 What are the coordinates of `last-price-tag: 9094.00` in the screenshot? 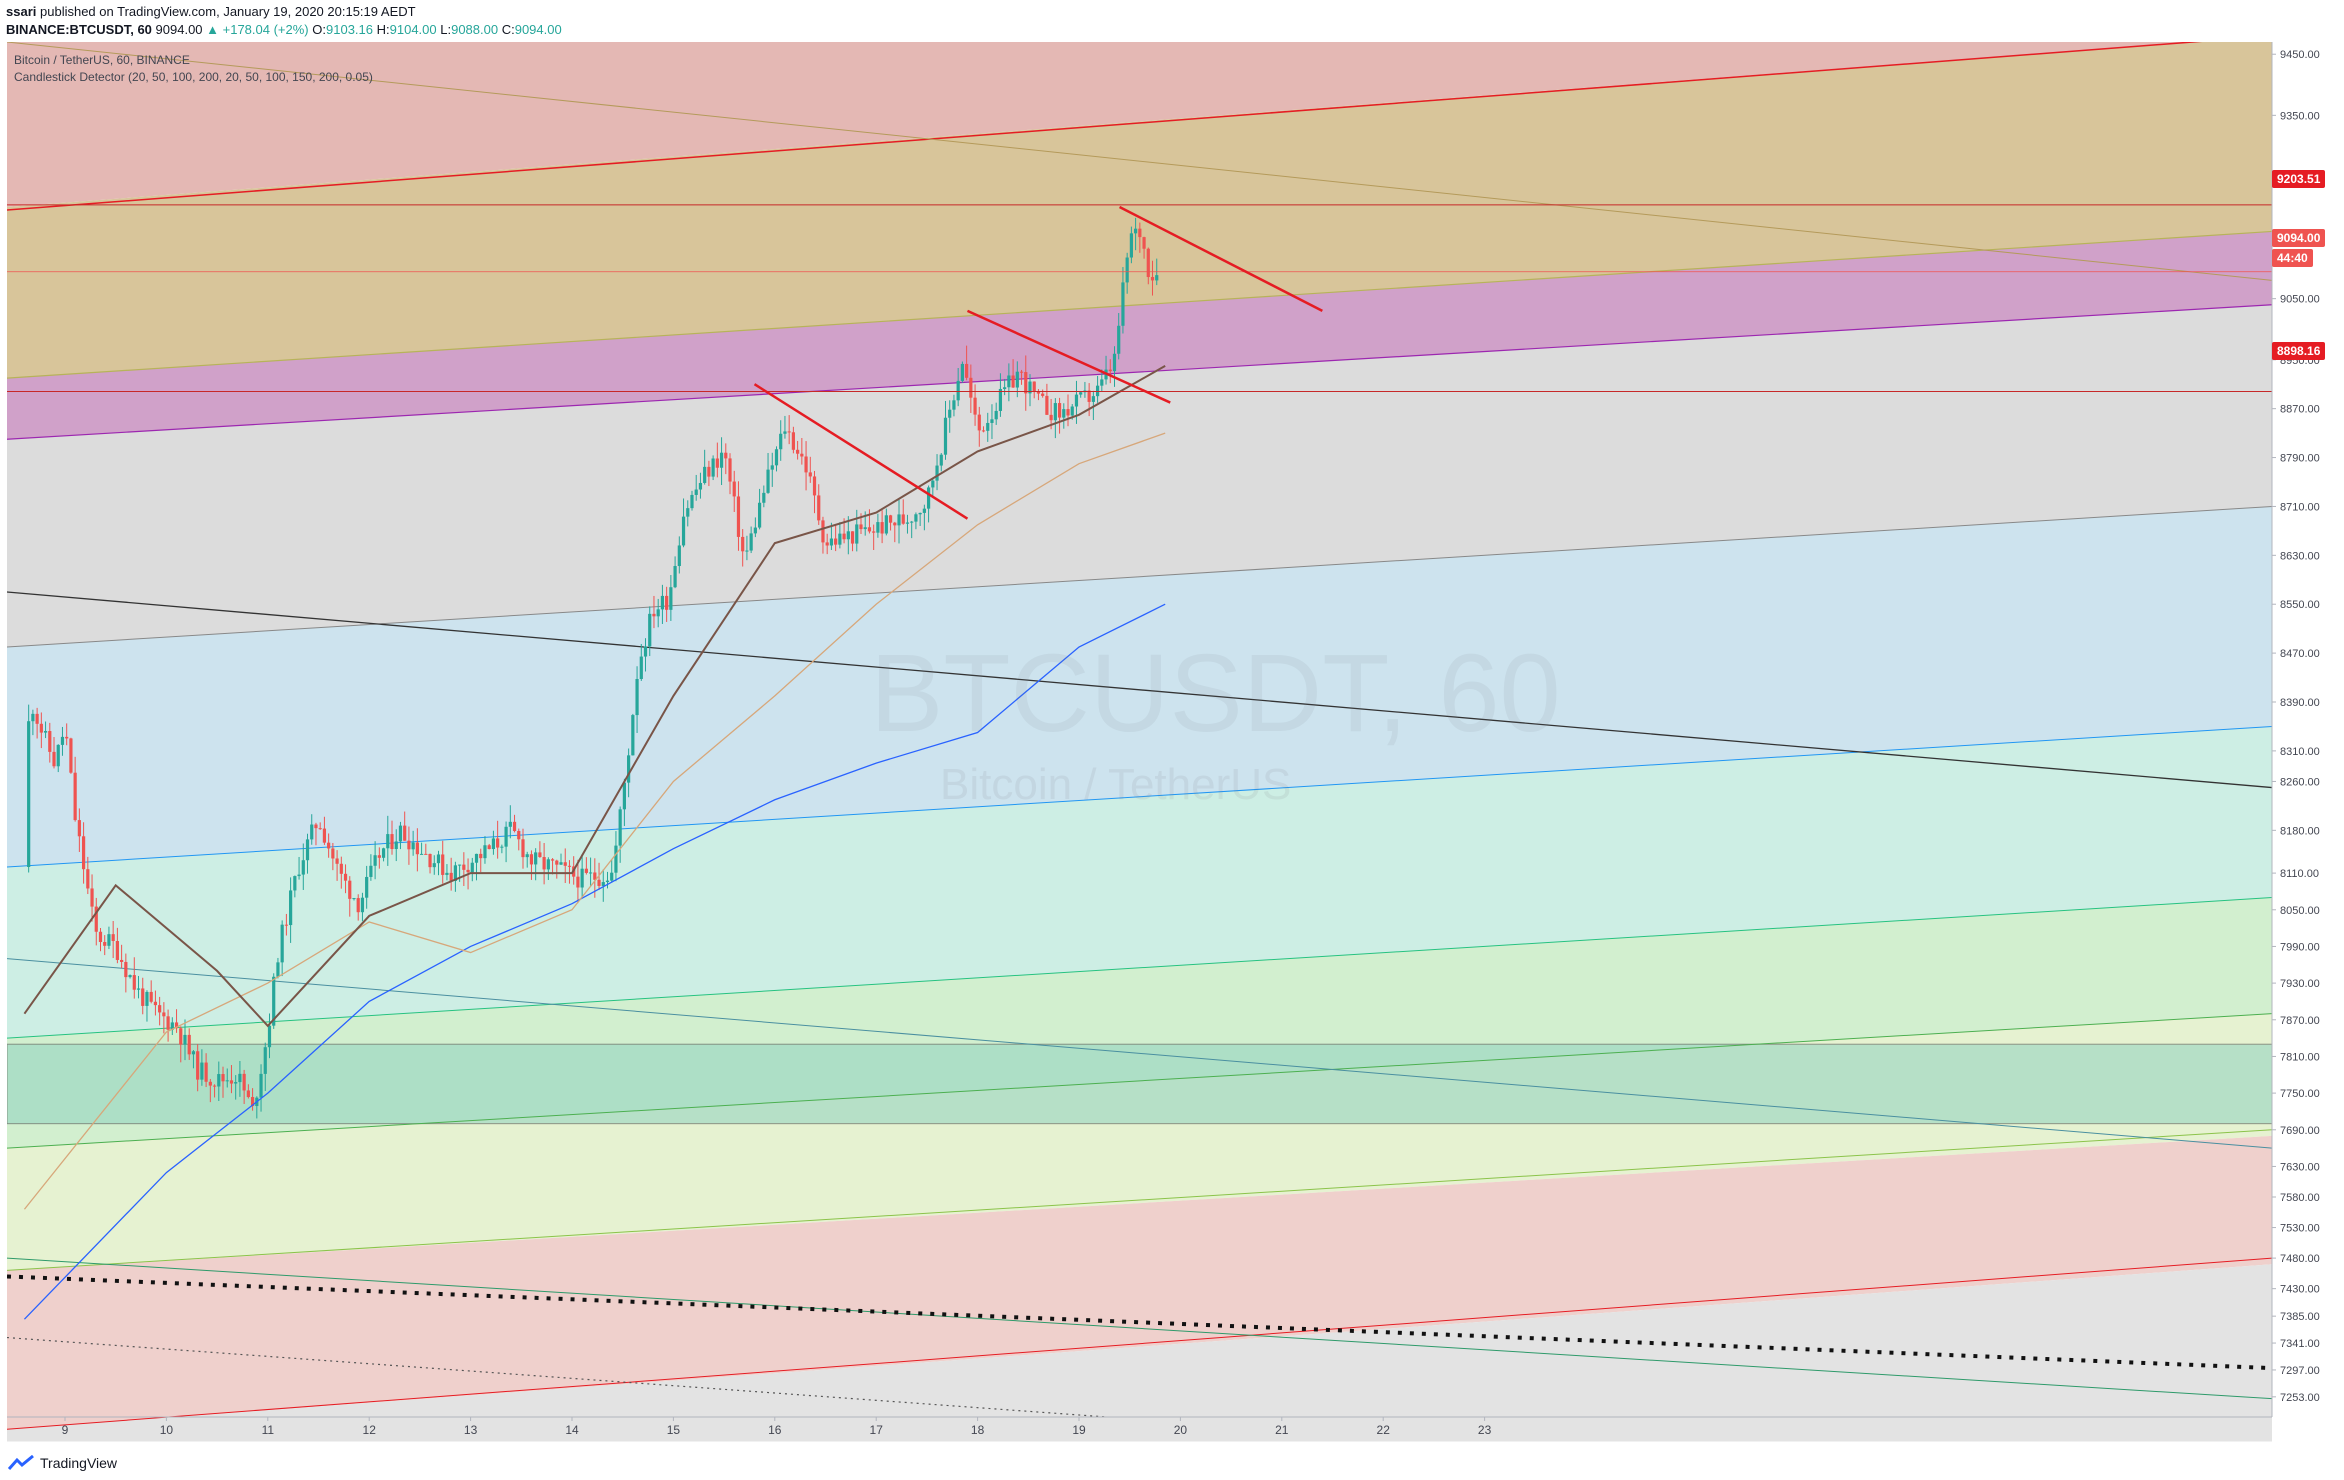 It's located at (2299, 238).